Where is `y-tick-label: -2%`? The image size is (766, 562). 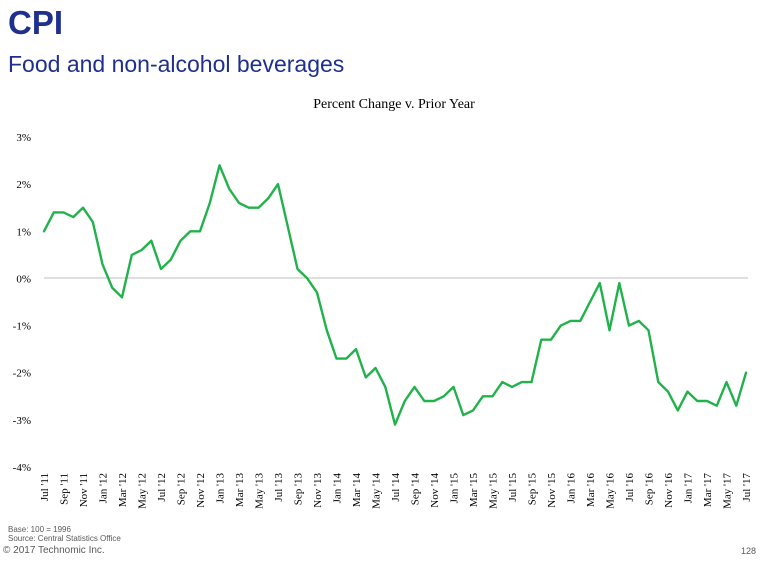 y-tick-label: -2% is located at coordinates (22, 374).